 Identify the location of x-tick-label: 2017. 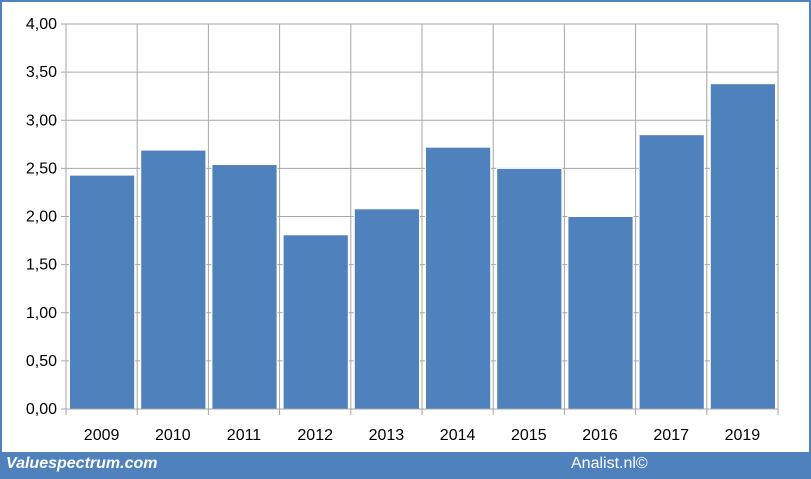
(671, 435).